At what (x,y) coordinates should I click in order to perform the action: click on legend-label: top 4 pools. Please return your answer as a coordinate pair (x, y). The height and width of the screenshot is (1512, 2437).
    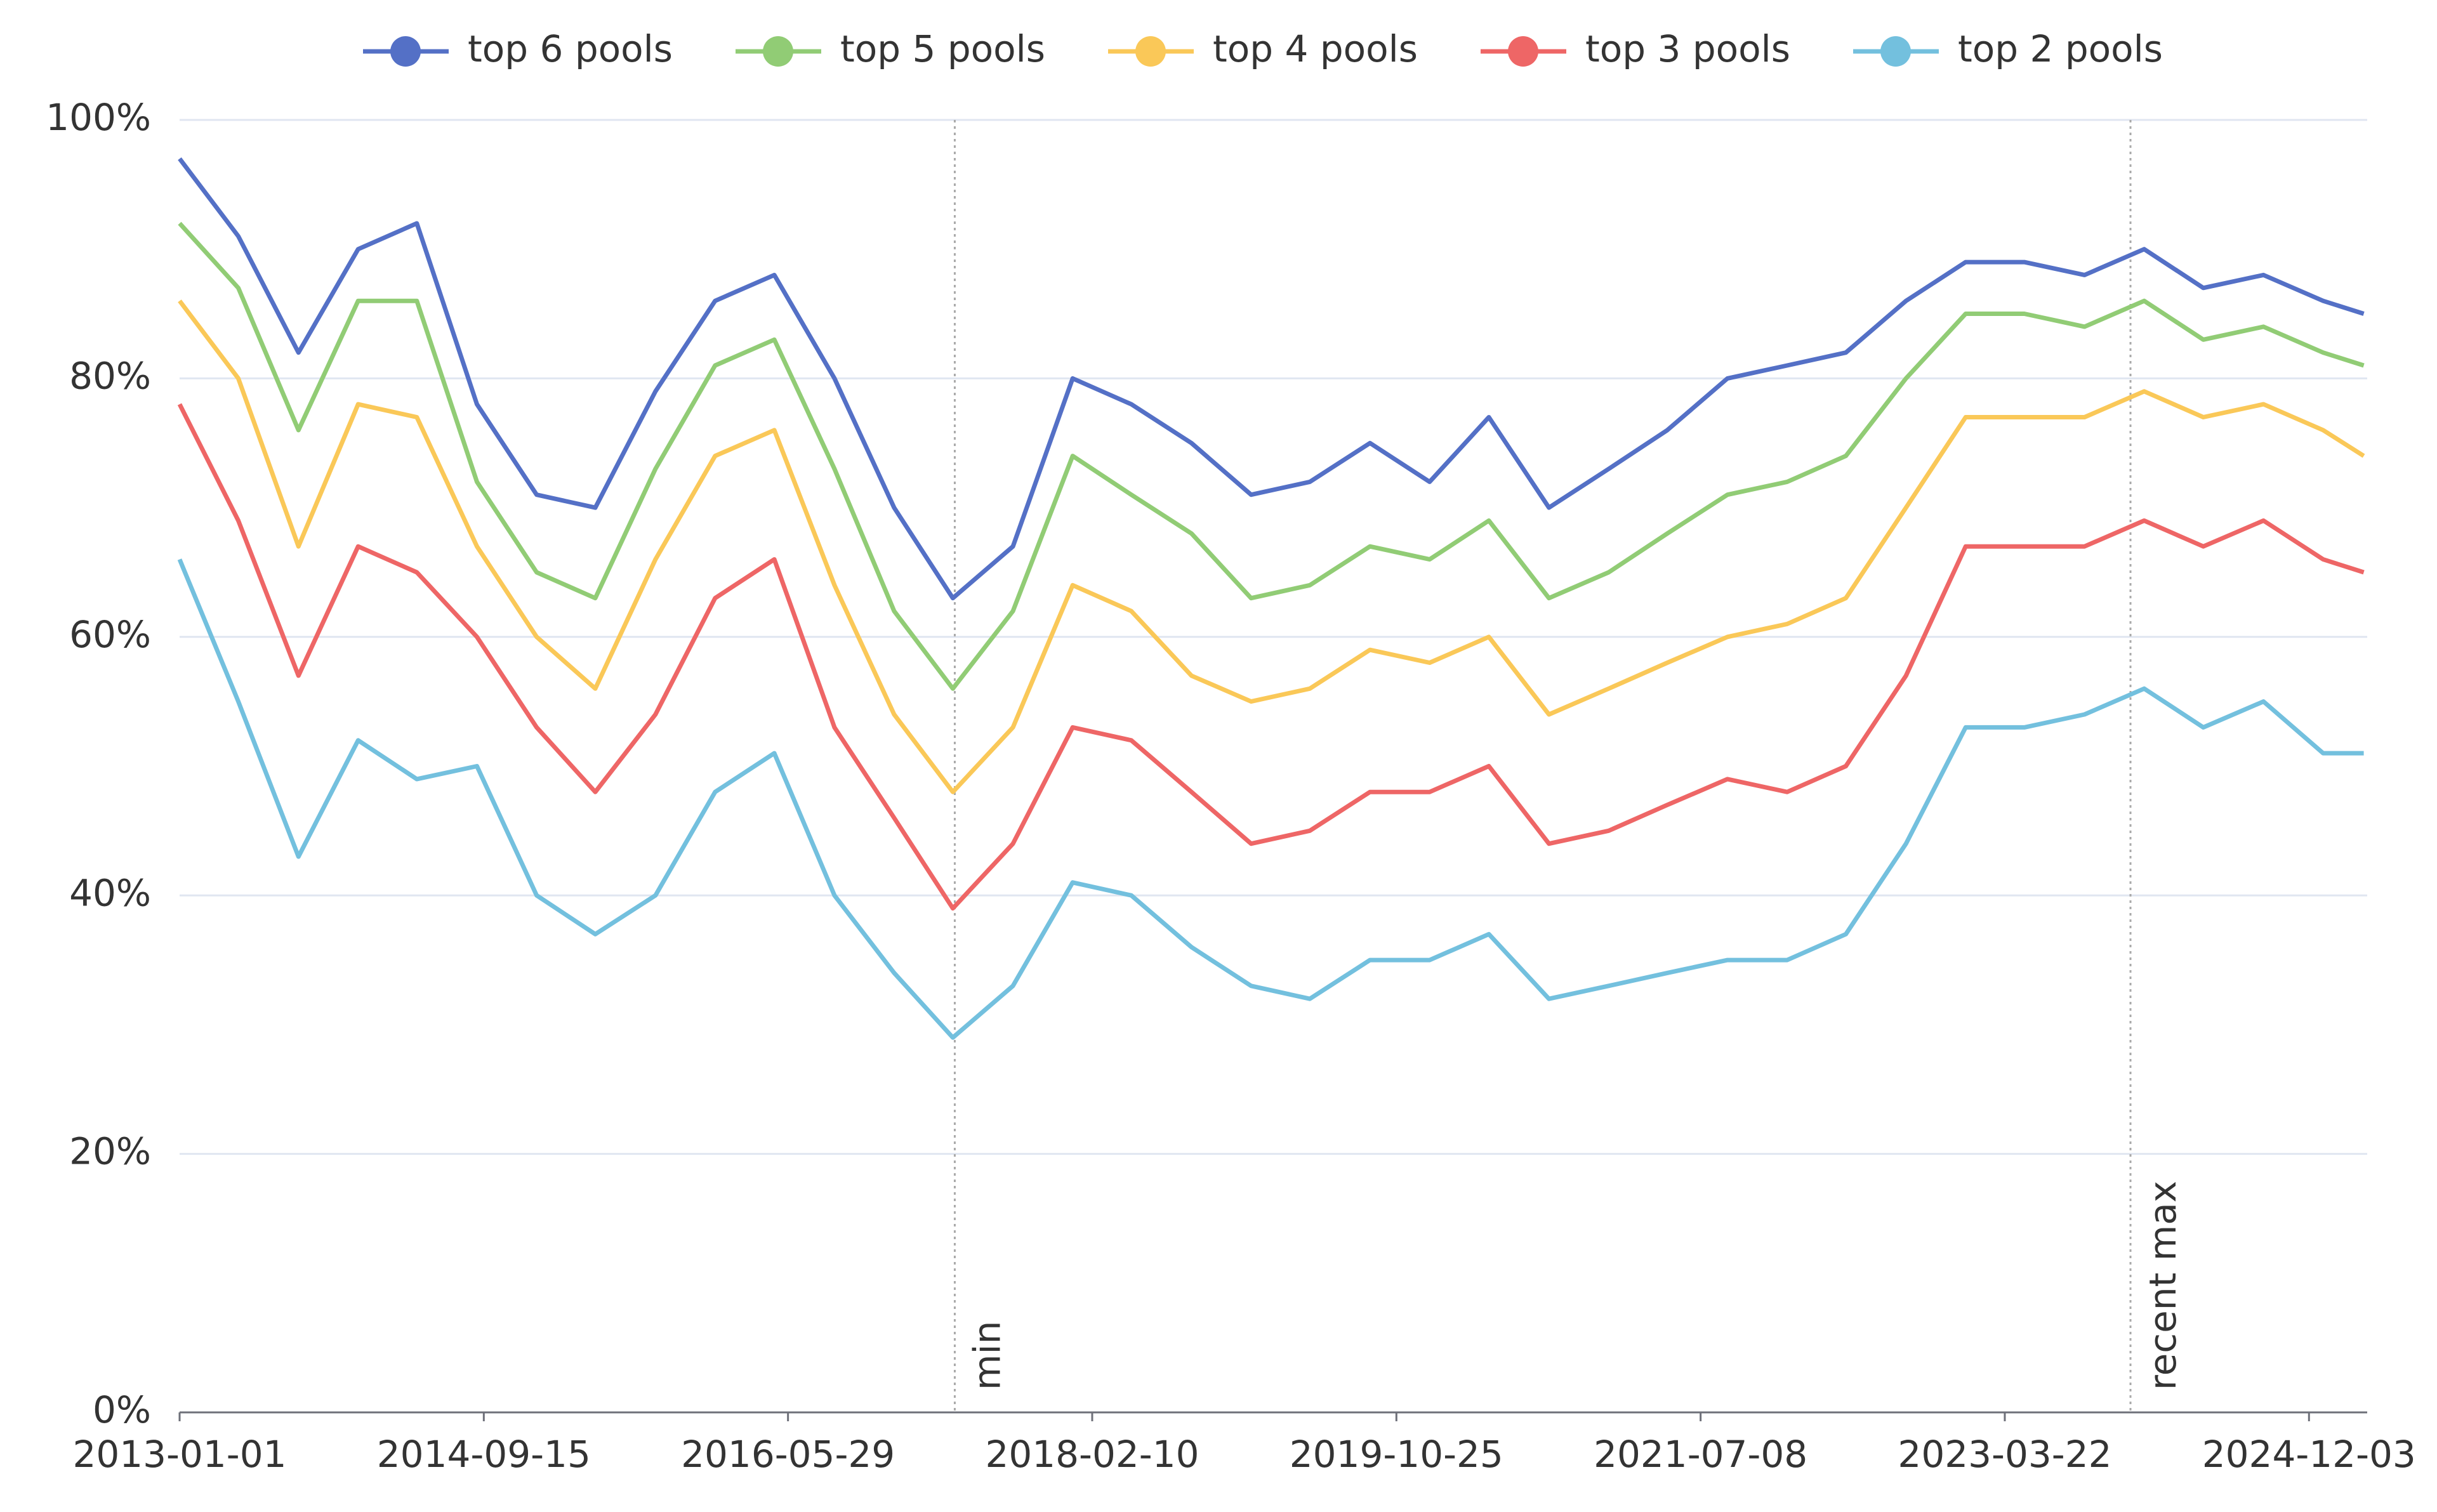
    Looking at the image, I should click on (1315, 49).